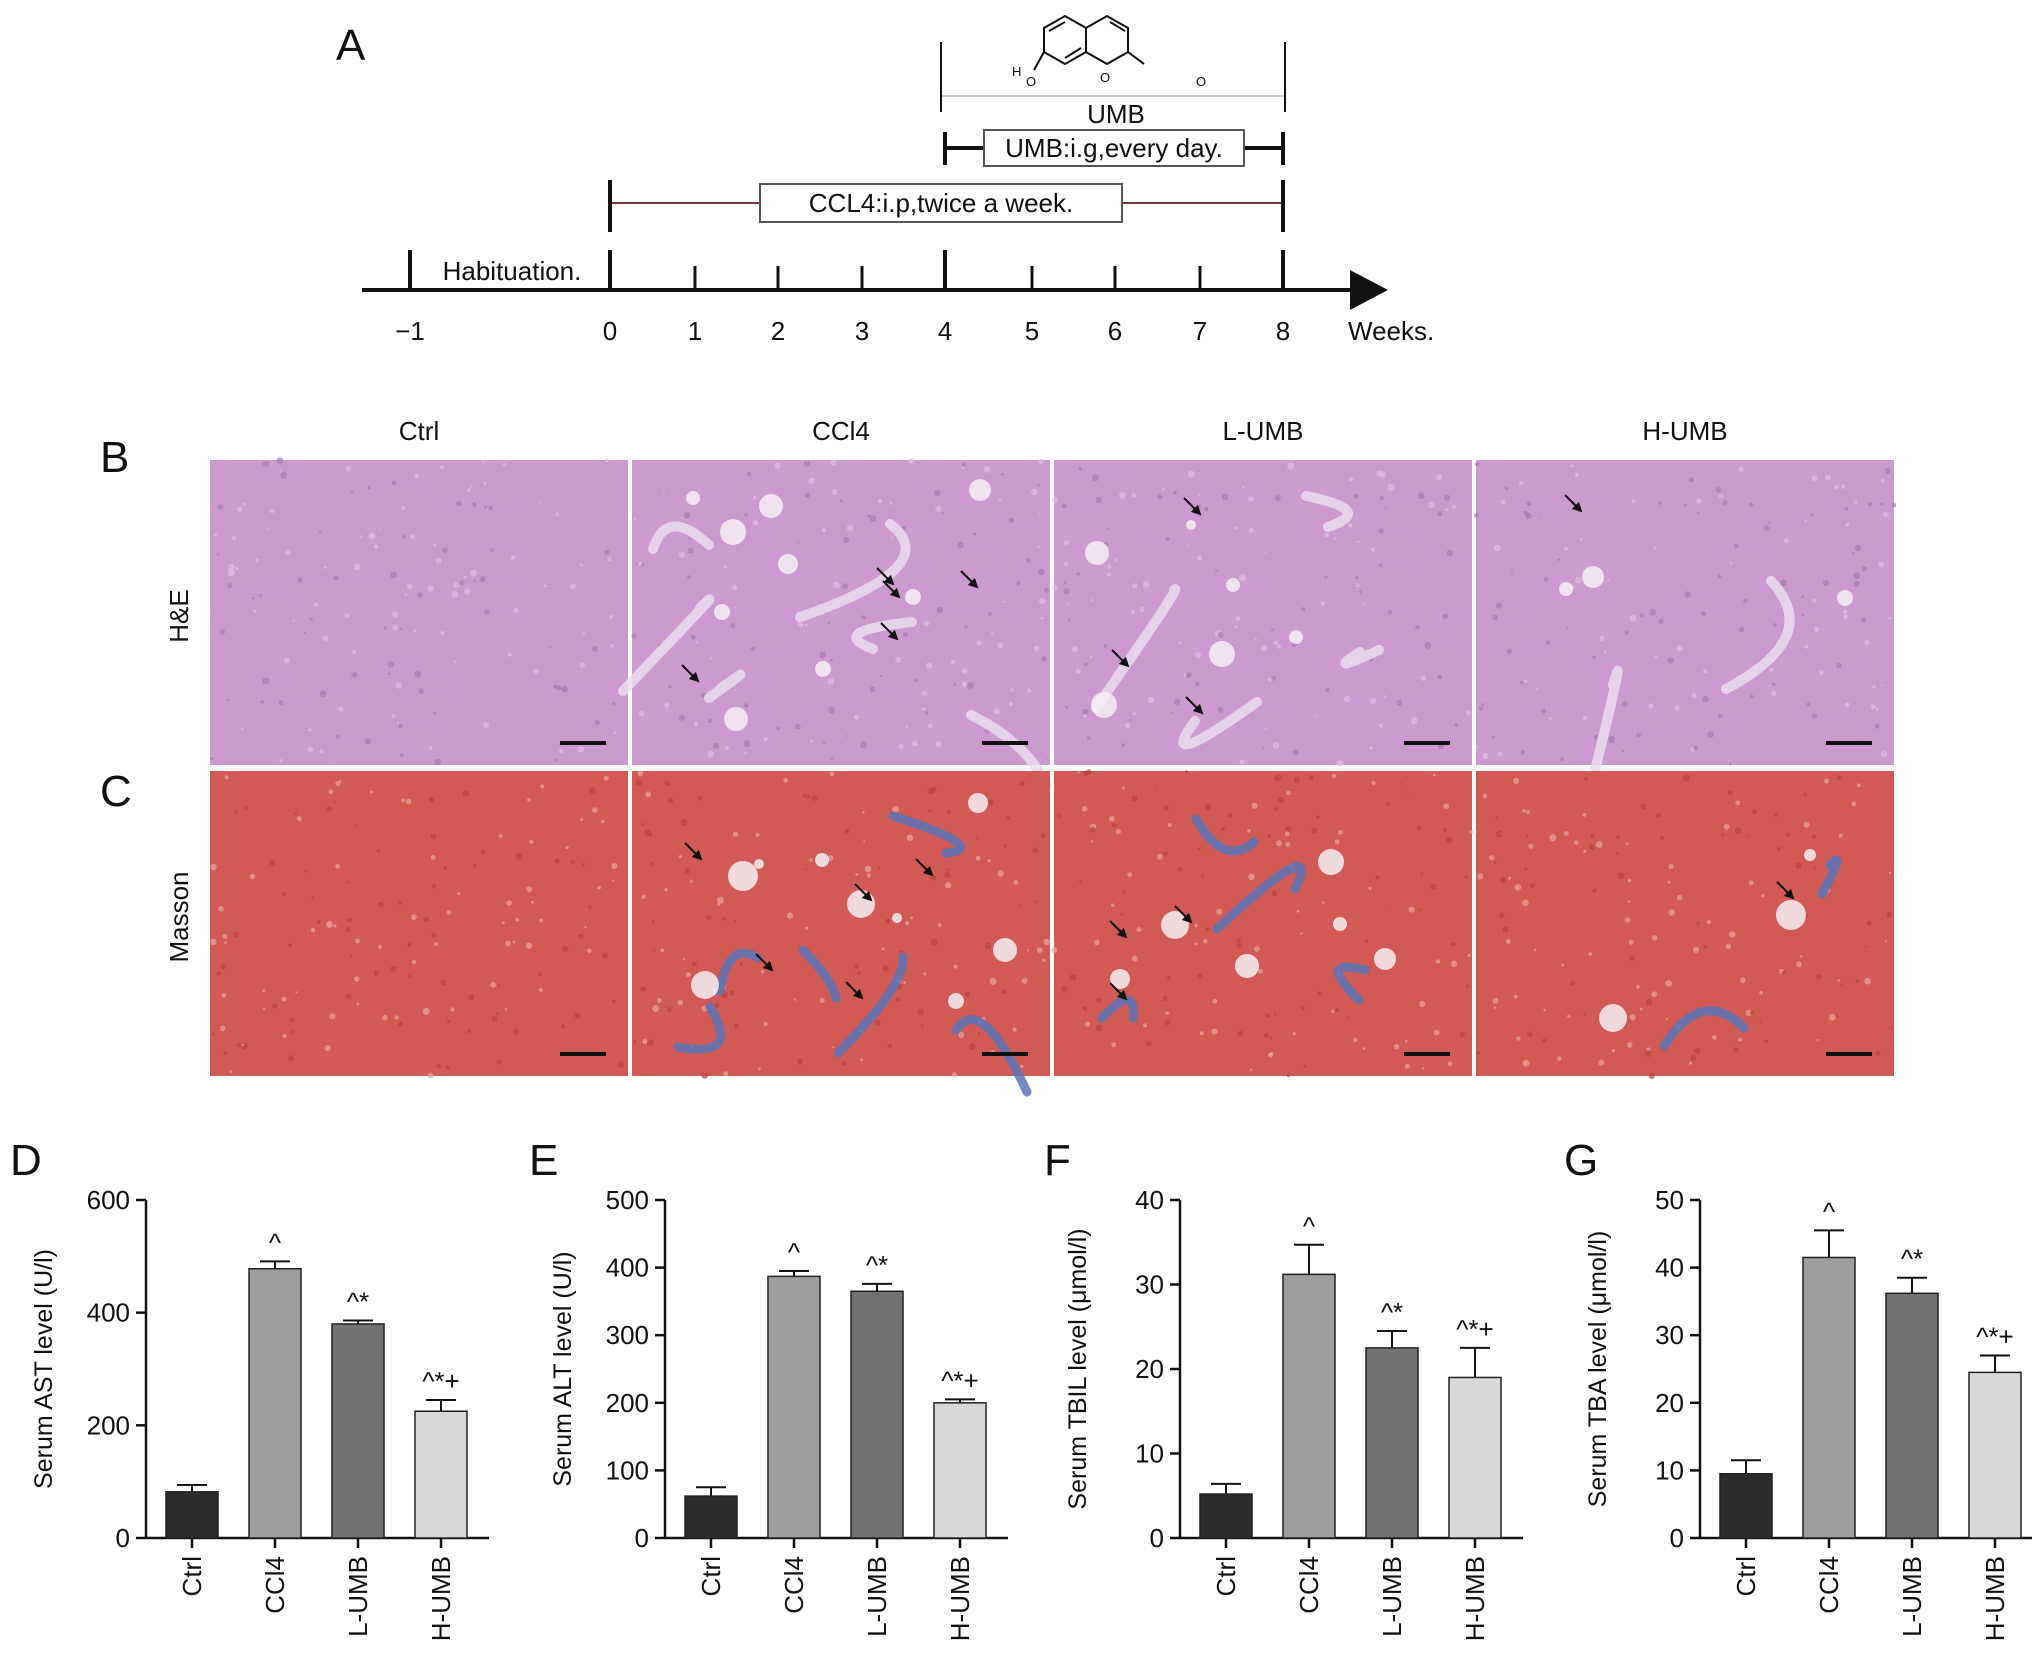 Image resolution: width=2032 pixels, height=1660 pixels. I want to click on week-tick-label: 7, so click(1200, 331).